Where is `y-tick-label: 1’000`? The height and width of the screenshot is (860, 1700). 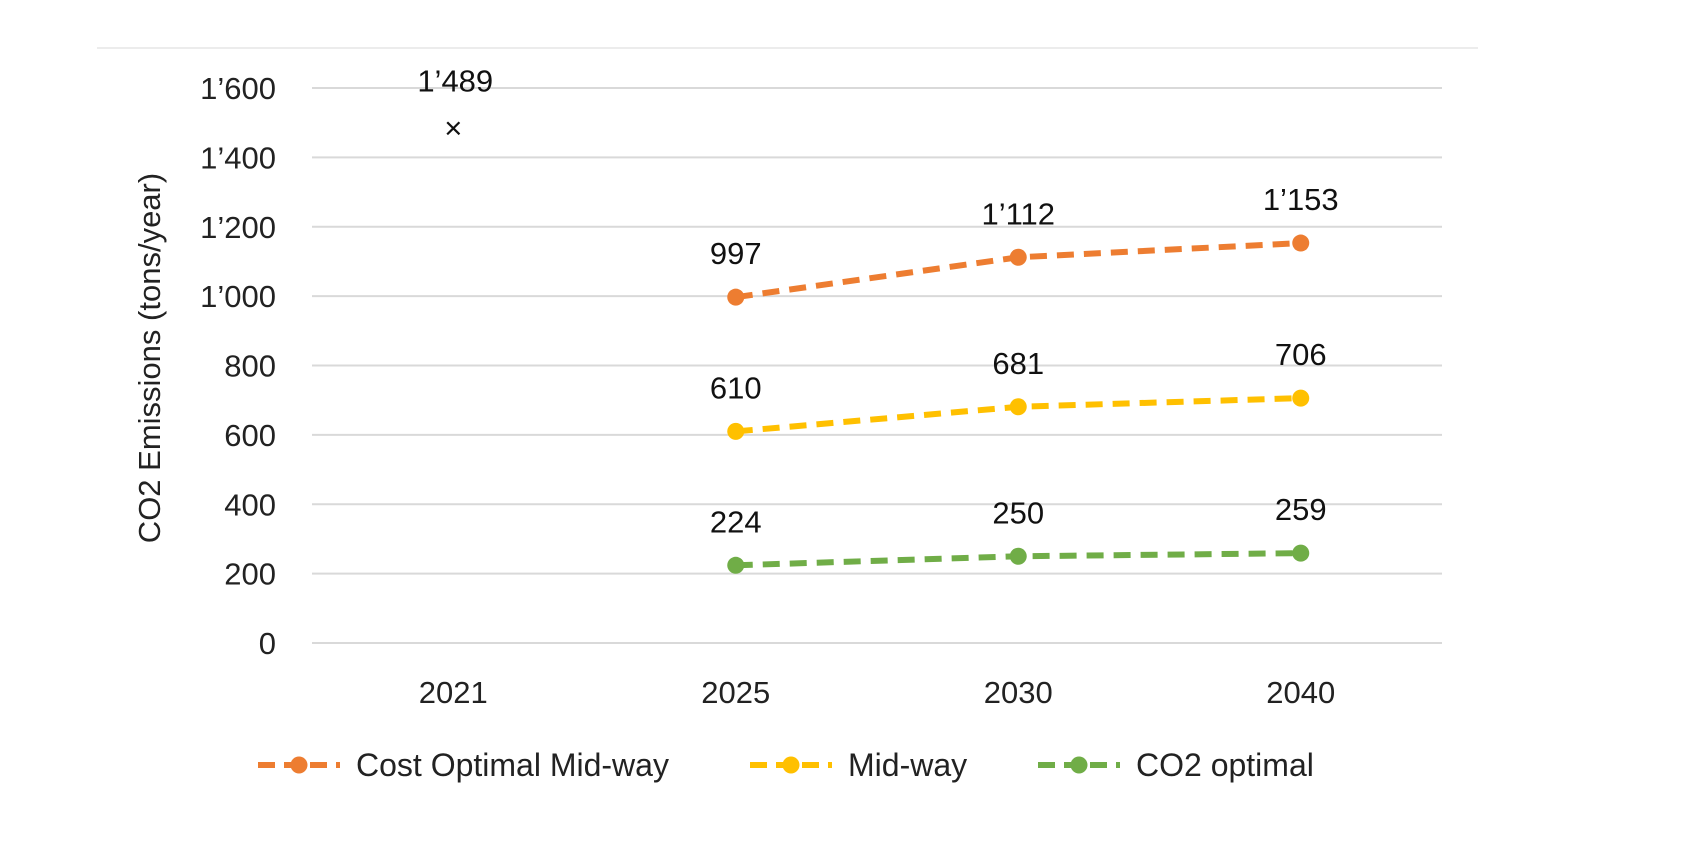
y-tick-label: 1’000 is located at coordinates (238, 296).